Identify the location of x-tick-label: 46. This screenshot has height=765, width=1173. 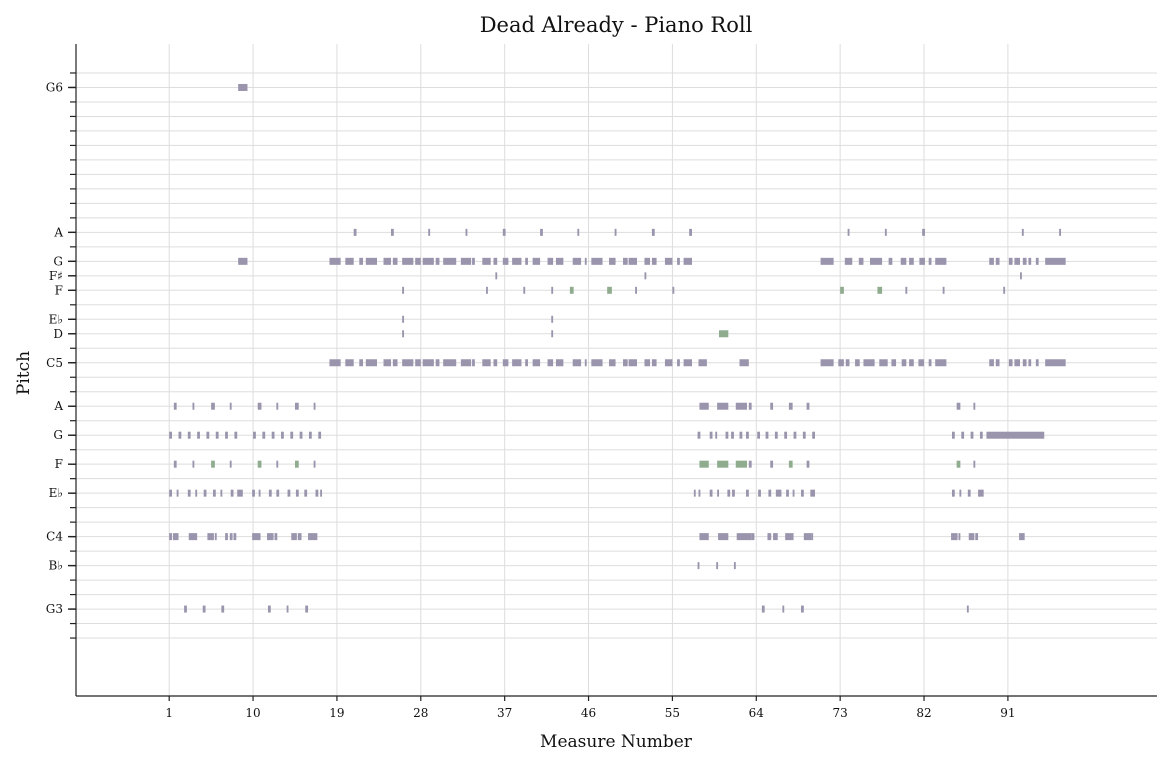
(588, 713).